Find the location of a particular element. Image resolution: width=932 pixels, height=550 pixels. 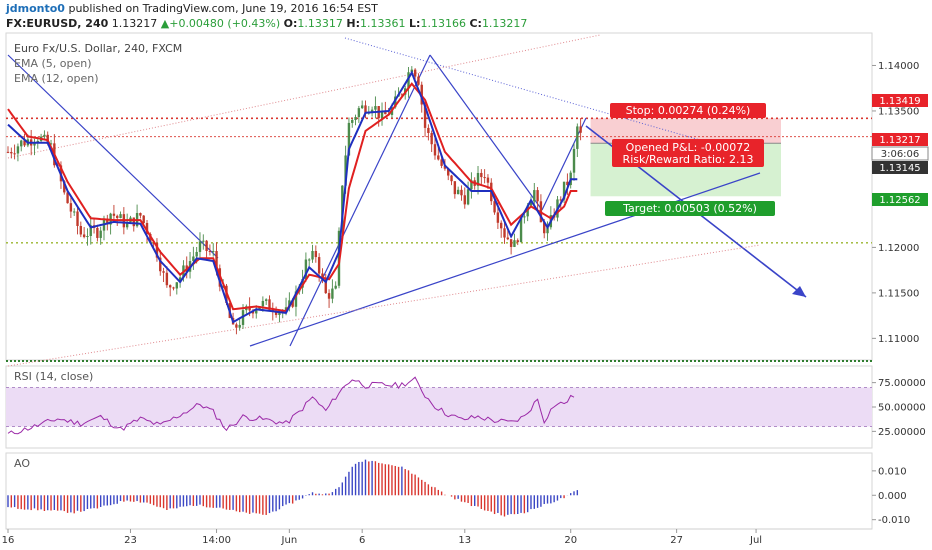

time-tick-label: 27 is located at coordinates (676, 540).